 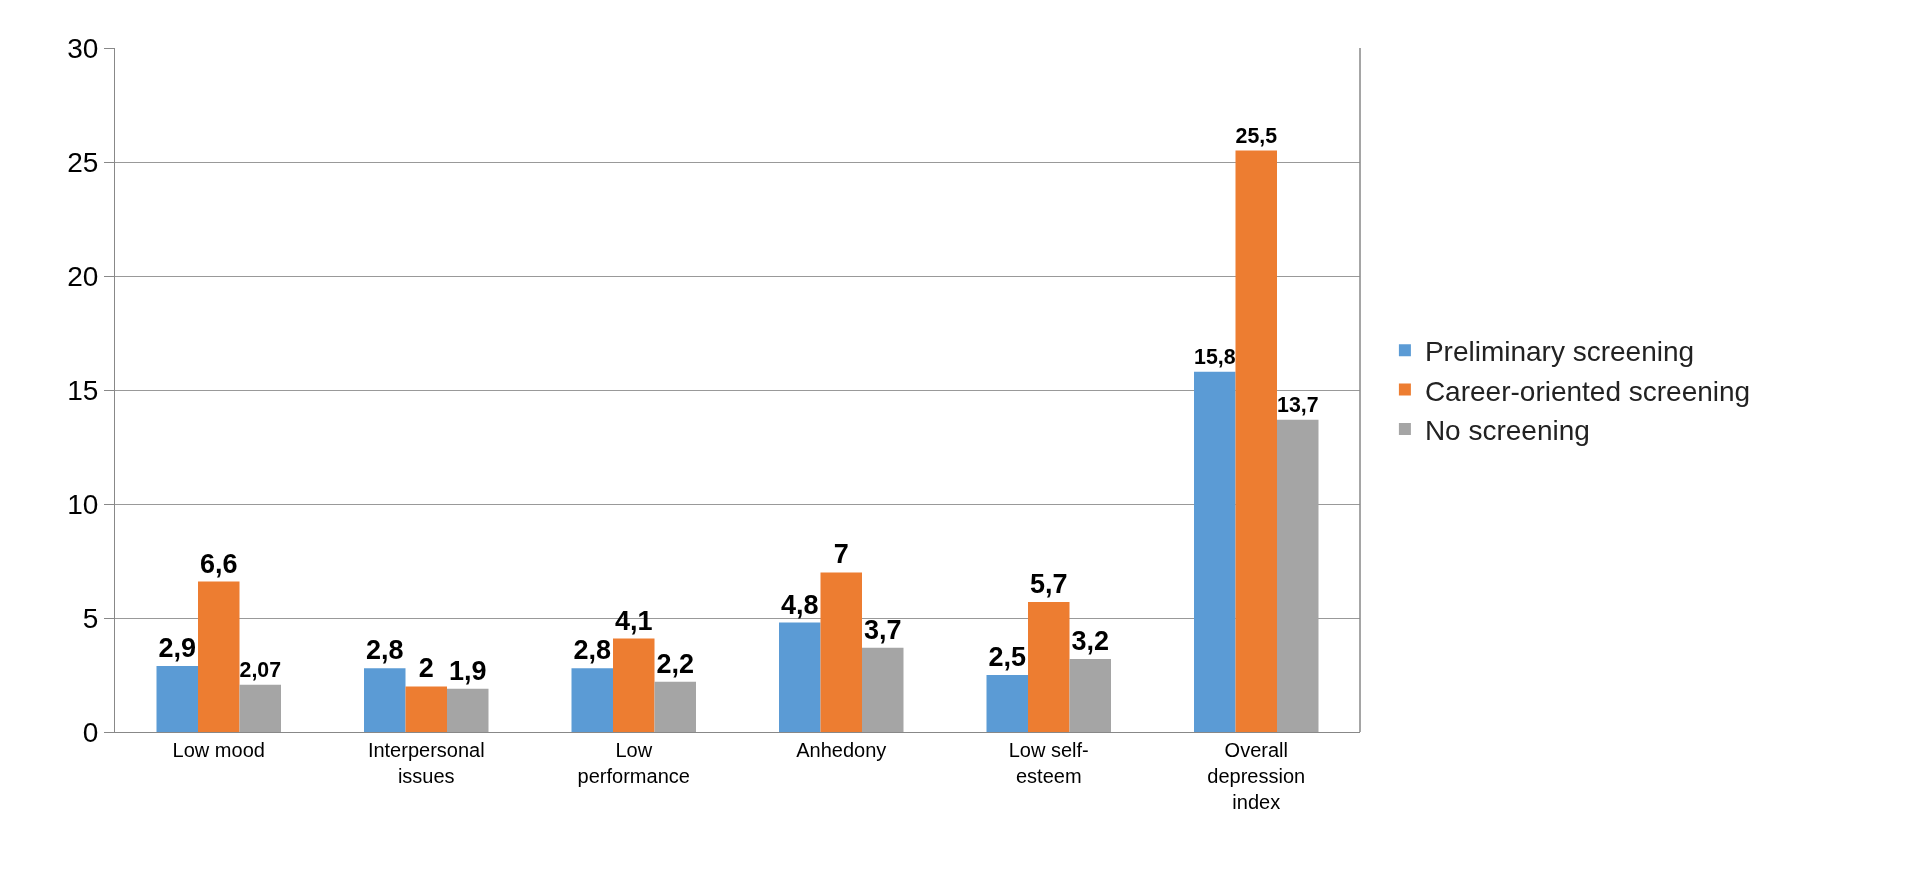 What do you see at coordinates (1048, 763) in the screenshot?
I see `x-tick-label: Low self-esteem` at bounding box center [1048, 763].